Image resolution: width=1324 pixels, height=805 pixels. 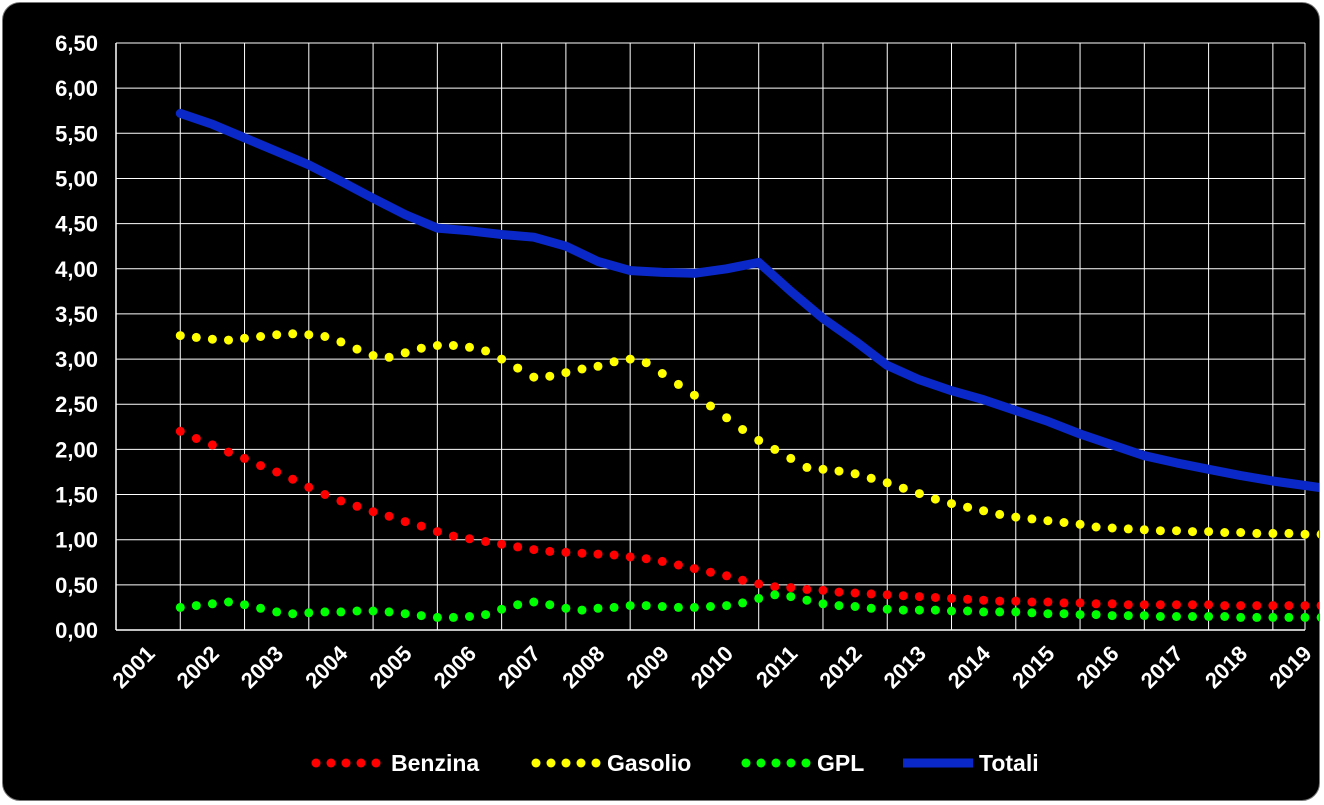 I want to click on y-tick-label: 4,00, so click(x=76, y=269).